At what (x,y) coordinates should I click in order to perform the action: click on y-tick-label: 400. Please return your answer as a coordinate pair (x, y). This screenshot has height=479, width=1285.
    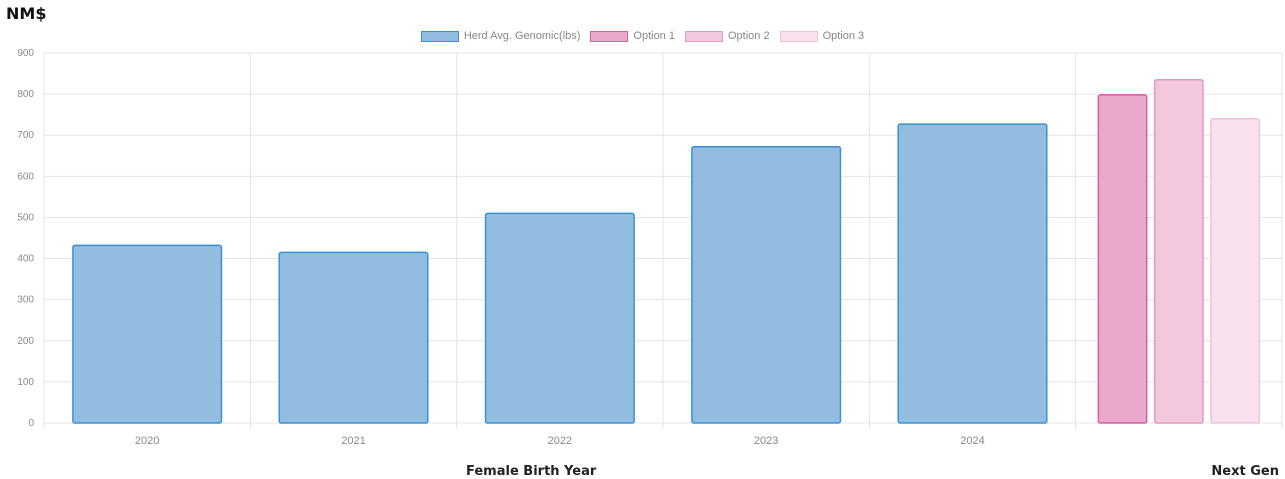
    Looking at the image, I should click on (25, 259).